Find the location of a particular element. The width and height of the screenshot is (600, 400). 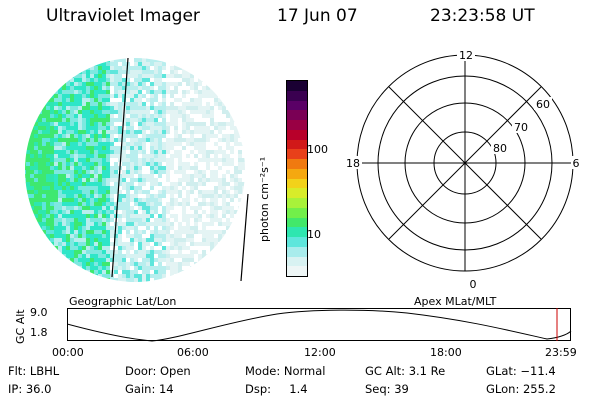

alt-plot-tick-1200: 12:00 is located at coordinates (320, 352).